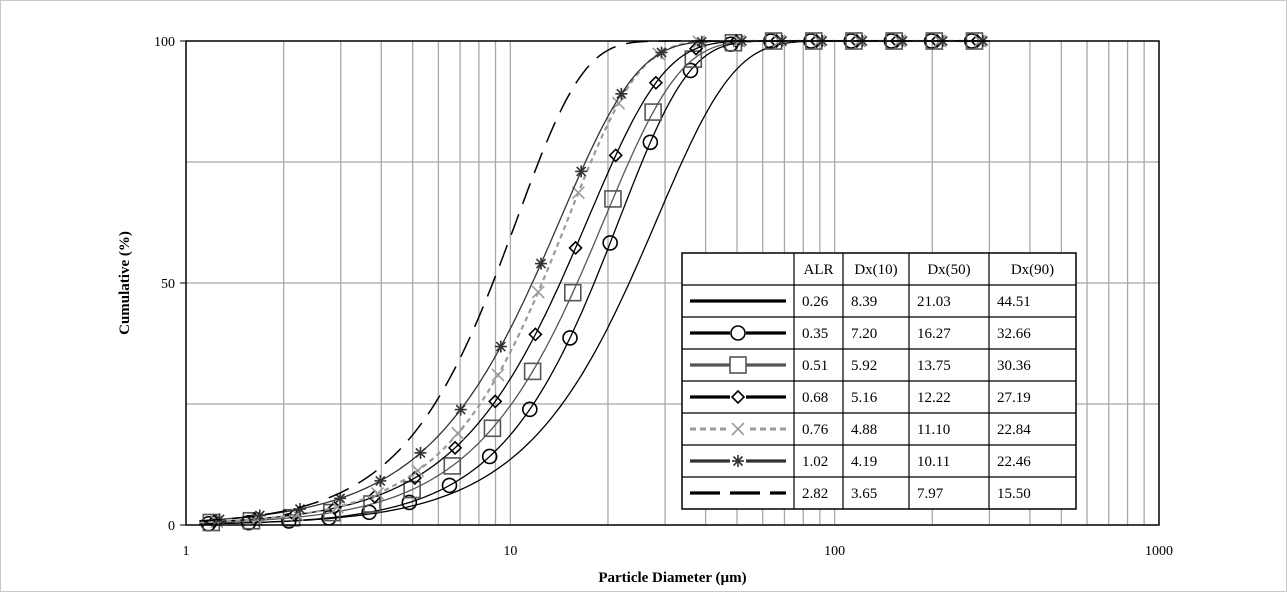  I want to click on table-cell: 0.76, so click(815, 430).